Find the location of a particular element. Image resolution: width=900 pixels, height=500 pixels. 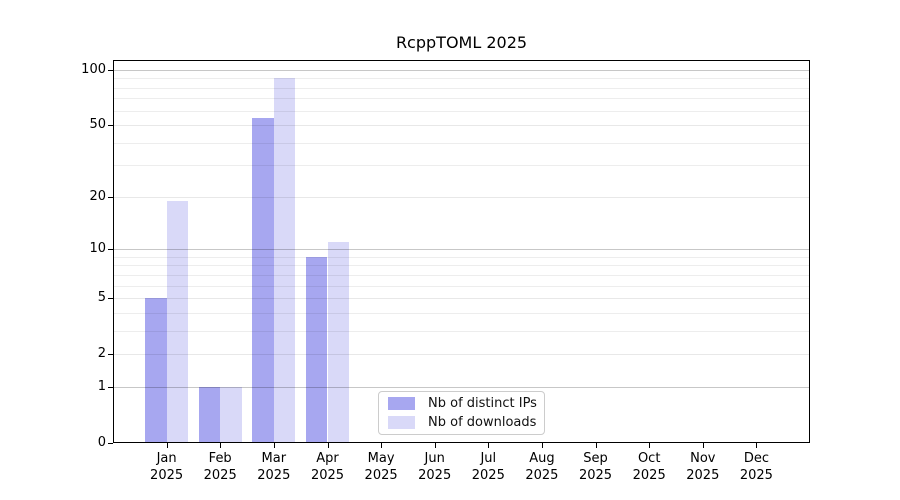

legend-item-downloads: Nb of downloads is located at coordinates (462, 422).